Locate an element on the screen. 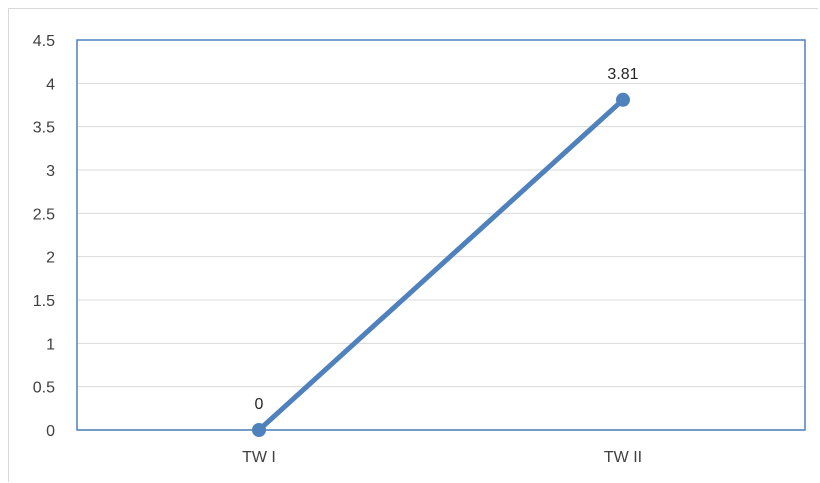 The image size is (820, 483). y-tick-label: 2.5 is located at coordinates (44, 214).